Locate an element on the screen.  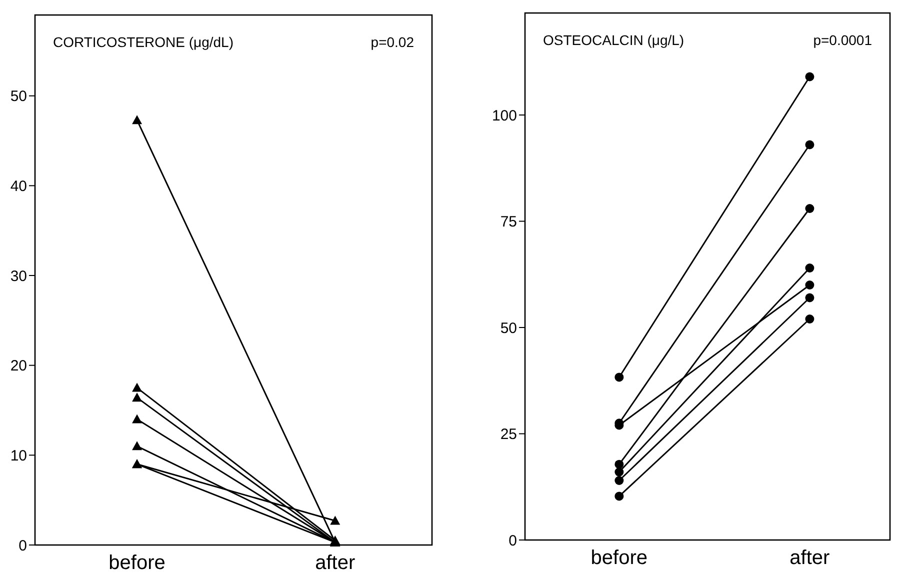
annotation: p=0.02 is located at coordinates (392, 42).